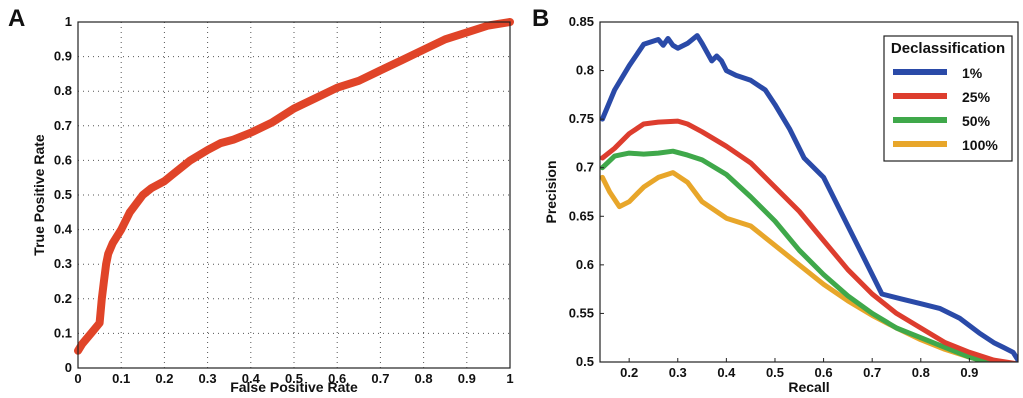 This screenshot has height=398, width=1023. What do you see at coordinates (63, 298) in the screenshot?
I see `roc-y-tick-label: 0.2` at bounding box center [63, 298].